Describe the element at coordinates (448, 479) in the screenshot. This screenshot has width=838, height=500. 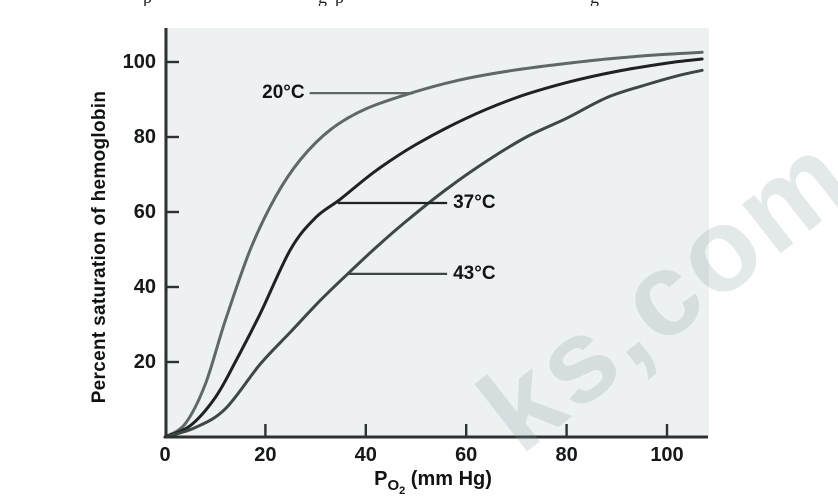
I see `x-axis-title-suffix: (mm Hg)` at that location.